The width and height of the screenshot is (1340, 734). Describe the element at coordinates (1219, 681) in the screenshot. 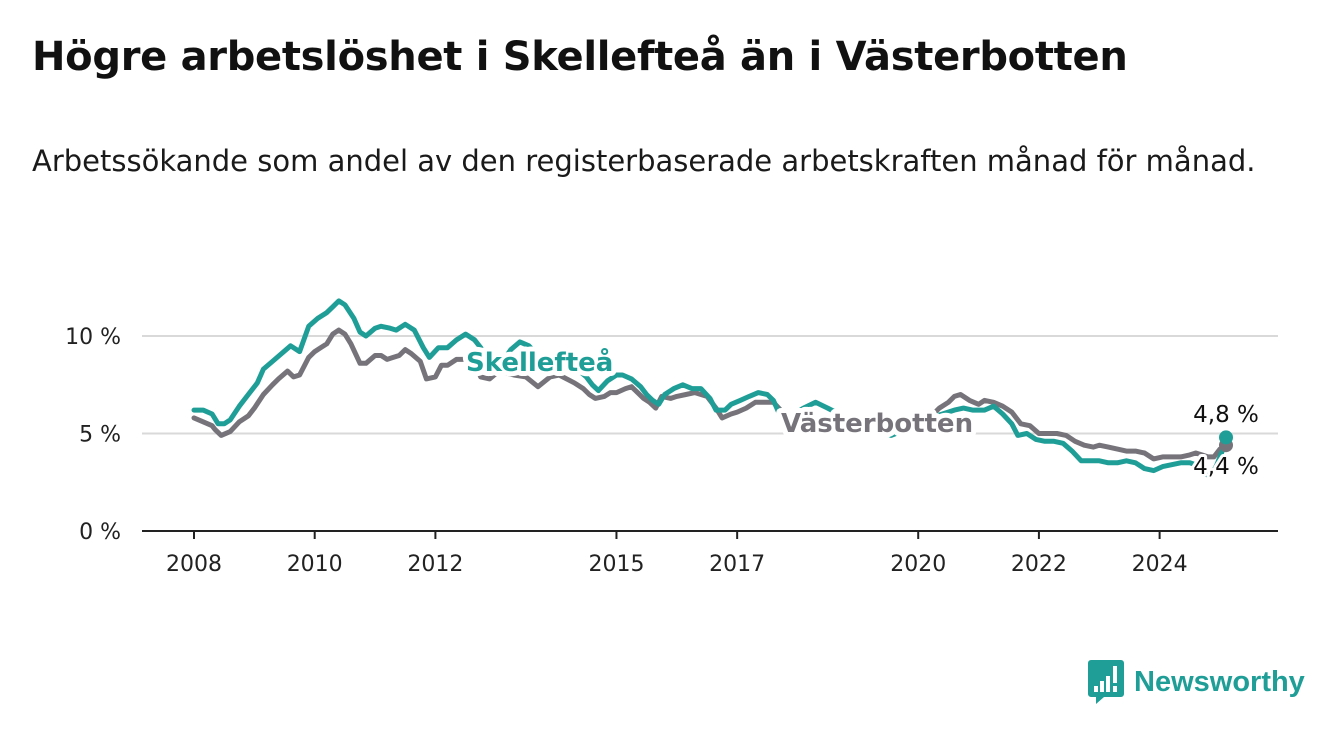

I see `newsworthy-brand-name: Newsworthy` at that location.